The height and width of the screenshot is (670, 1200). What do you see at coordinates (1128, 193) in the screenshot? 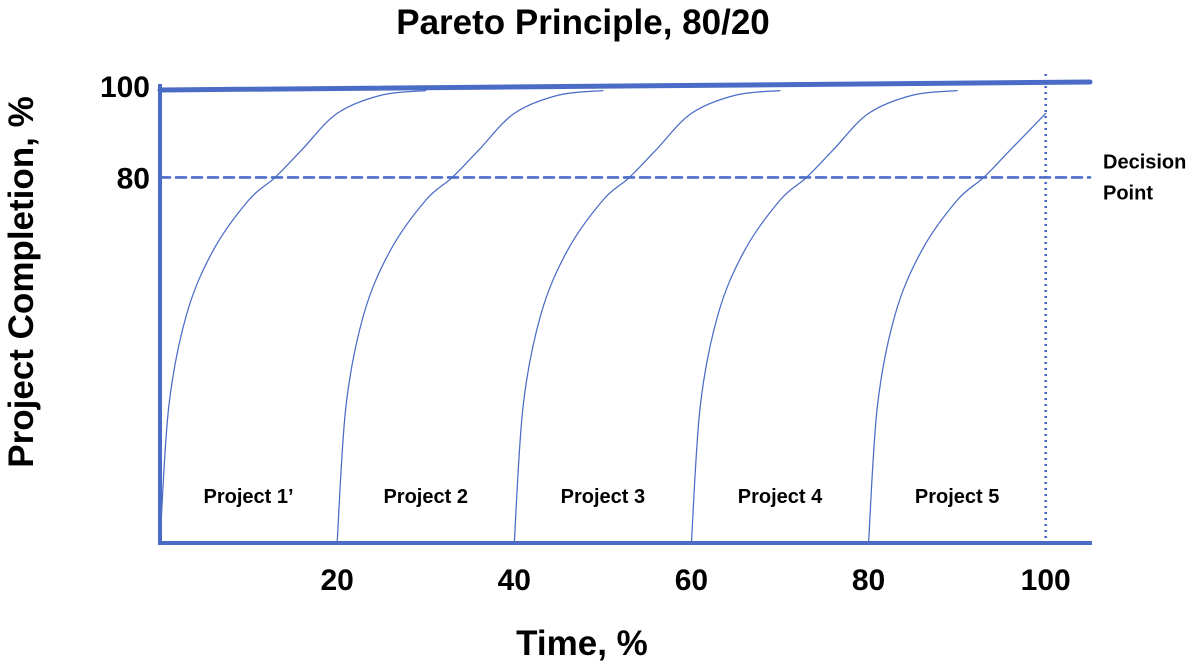
I see `decision-point-label-line-2: Point` at bounding box center [1128, 193].